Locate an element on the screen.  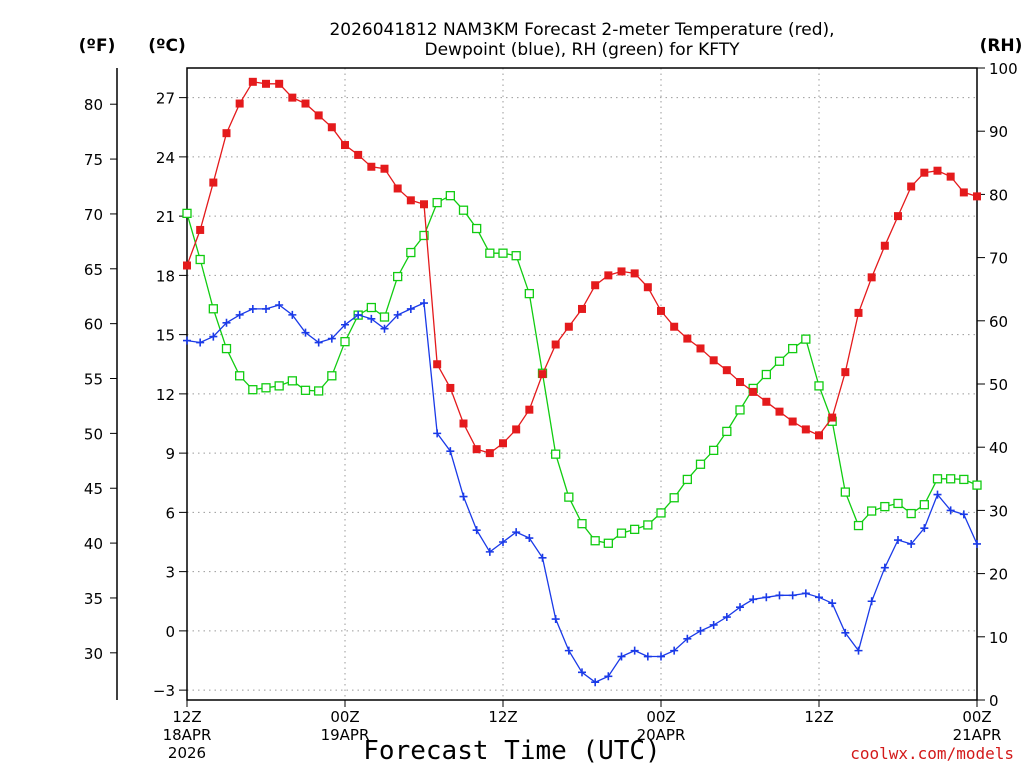
rh-tick-label: 60 is located at coordinates (998, 322).